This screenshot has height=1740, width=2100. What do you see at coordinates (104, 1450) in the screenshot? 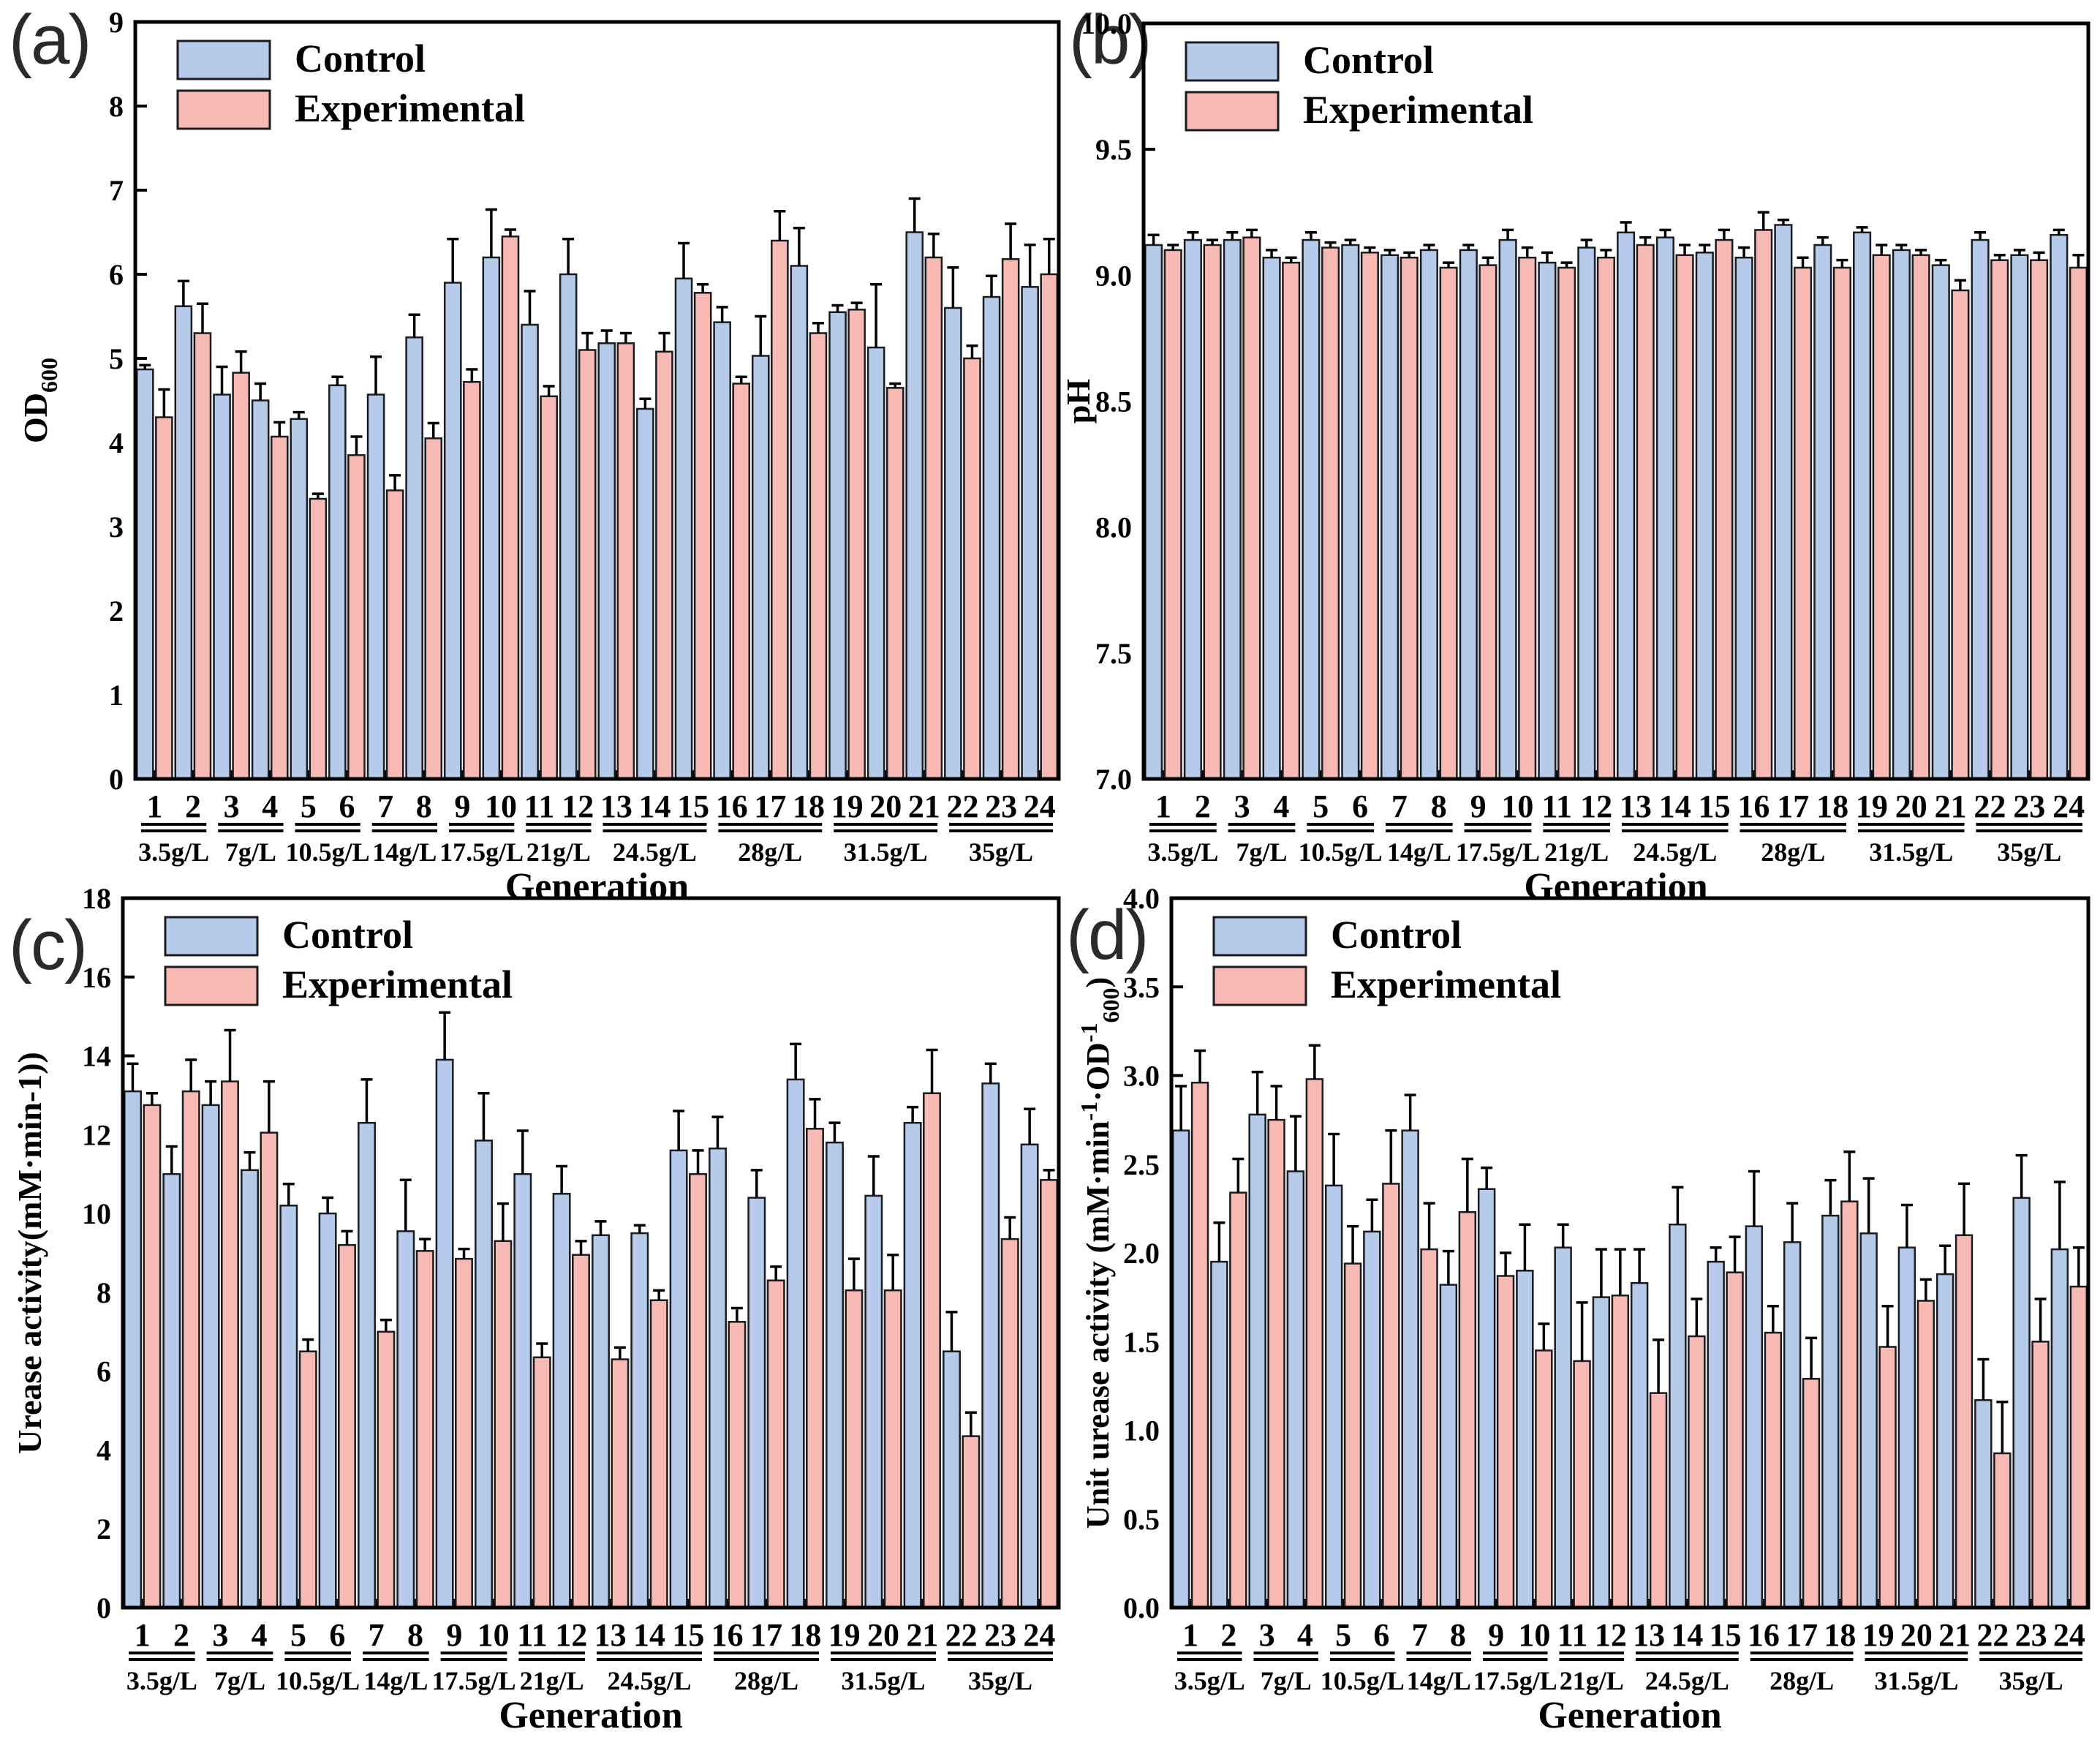
I see `y-tick-label: 4` at bounding box center [104, 1450].